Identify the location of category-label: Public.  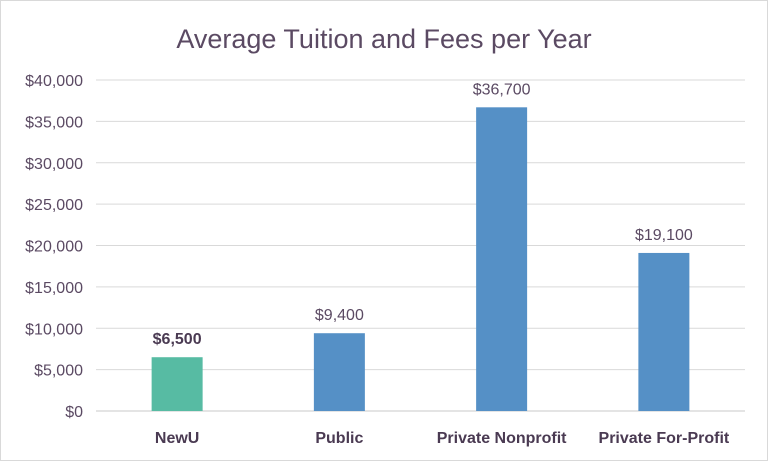
(339, 438).